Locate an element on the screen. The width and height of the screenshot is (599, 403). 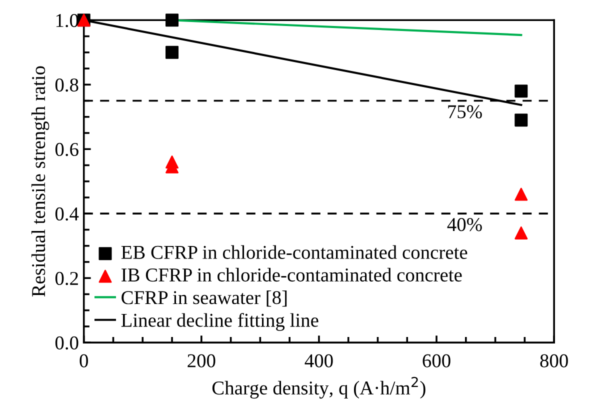
y-tick-label: 0.4 is located at coordinates (67, 214).